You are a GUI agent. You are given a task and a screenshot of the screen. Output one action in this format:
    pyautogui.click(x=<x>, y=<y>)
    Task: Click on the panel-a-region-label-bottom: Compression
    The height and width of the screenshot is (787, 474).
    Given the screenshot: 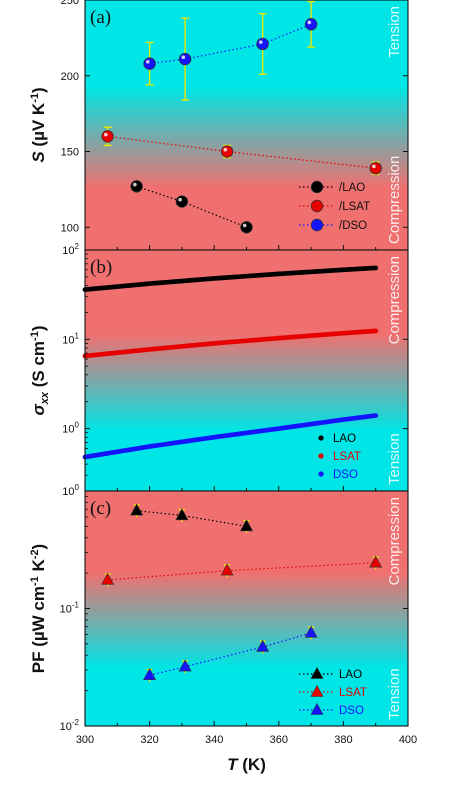 What is the action you would take?
    pyautogui.click(x=394, y=200)
    